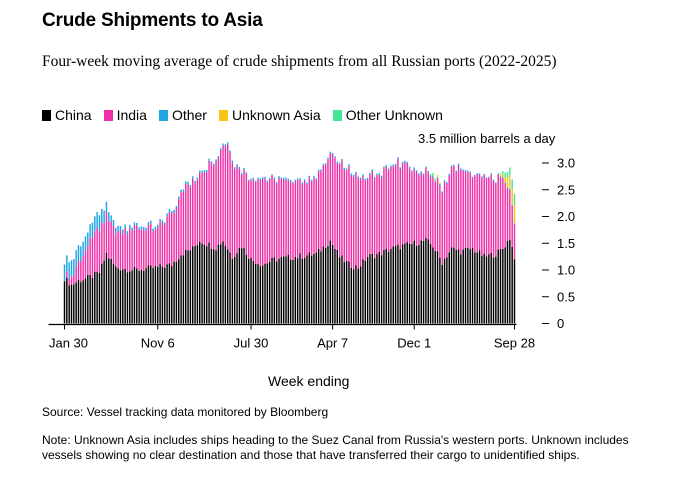 Image resolution: width=677 pixels, height=489 pixels. I want to click on legend-label-other: Other, so click(189, 115).